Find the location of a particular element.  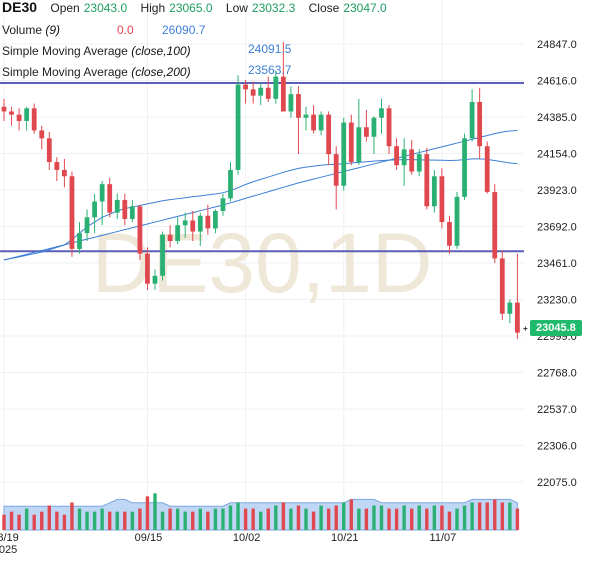

y-tick-label: 23923.0 is located at coordinates (557, 191).